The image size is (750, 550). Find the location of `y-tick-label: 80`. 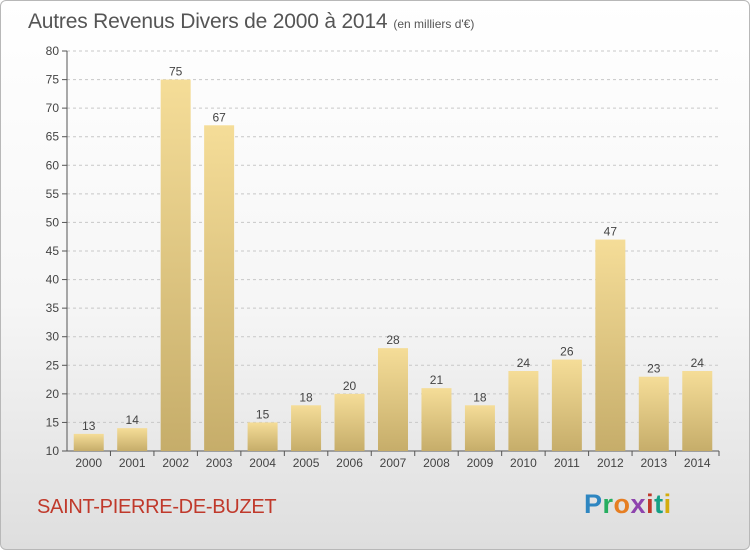

y-tick-label: 80 is located at coordinates (53, 51).